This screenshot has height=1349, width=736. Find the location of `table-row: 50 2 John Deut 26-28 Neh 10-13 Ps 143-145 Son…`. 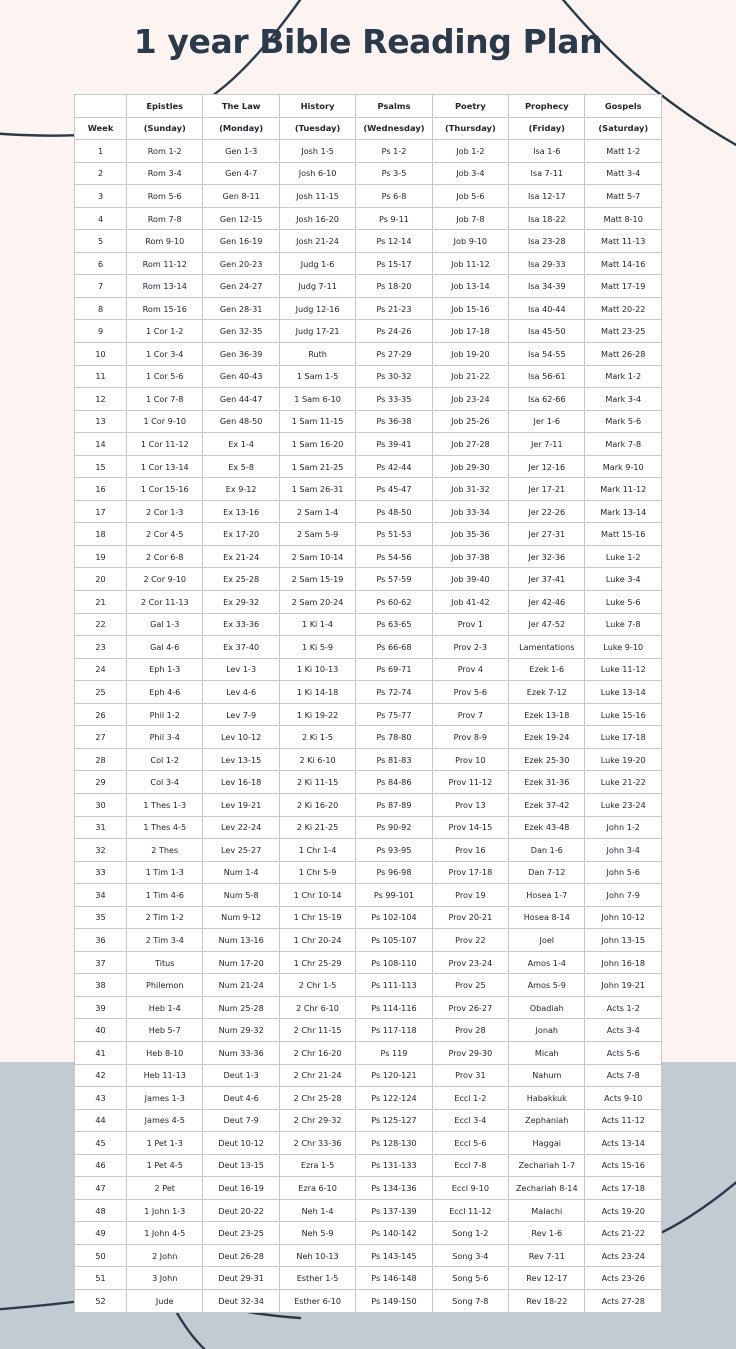

table-row: 50 2 John Deut 26-28 Neh 10-13 Ps 143-145 Son… is located at coordinates (367, 1255).